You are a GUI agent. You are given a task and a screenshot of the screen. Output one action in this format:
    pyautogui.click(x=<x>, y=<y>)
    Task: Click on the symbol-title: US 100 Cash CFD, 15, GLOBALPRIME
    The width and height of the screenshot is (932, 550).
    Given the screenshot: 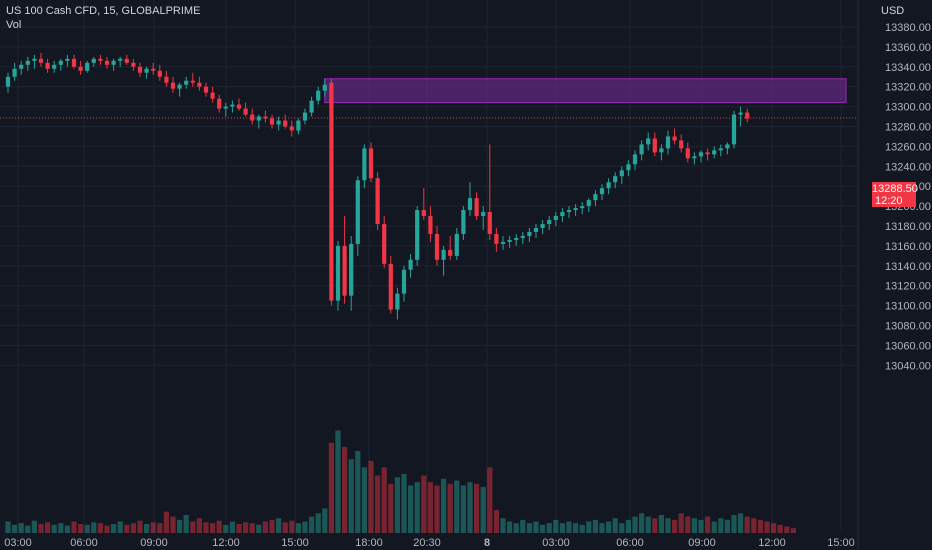 What is the action you would take?
    pyautogui.click(x=103, y=11)
    